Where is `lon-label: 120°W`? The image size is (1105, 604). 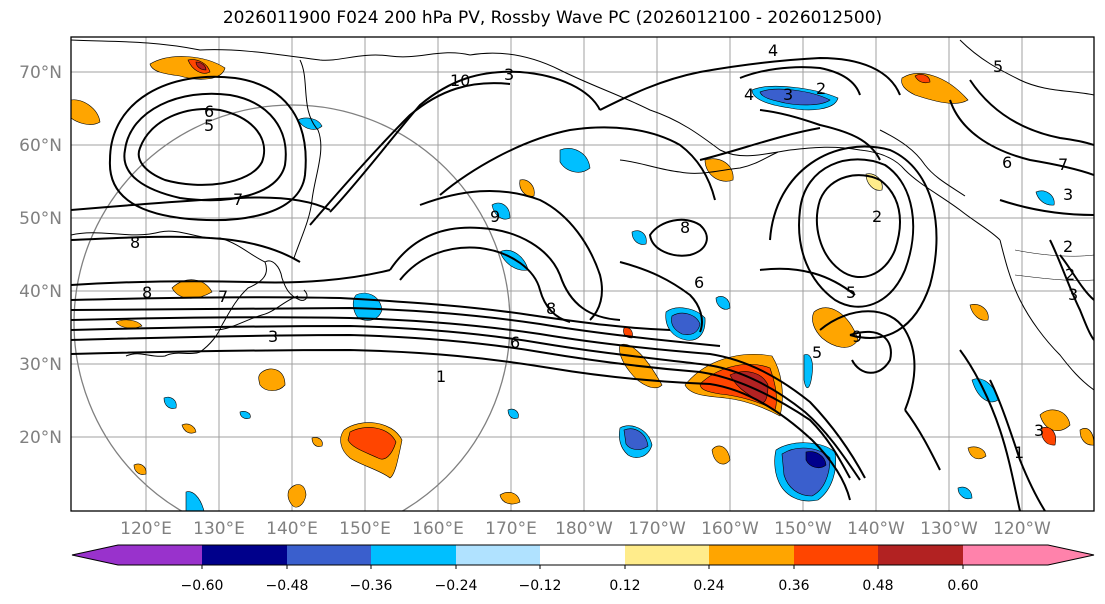 lon-label: 120°W is located at coordinates (1022, 529).